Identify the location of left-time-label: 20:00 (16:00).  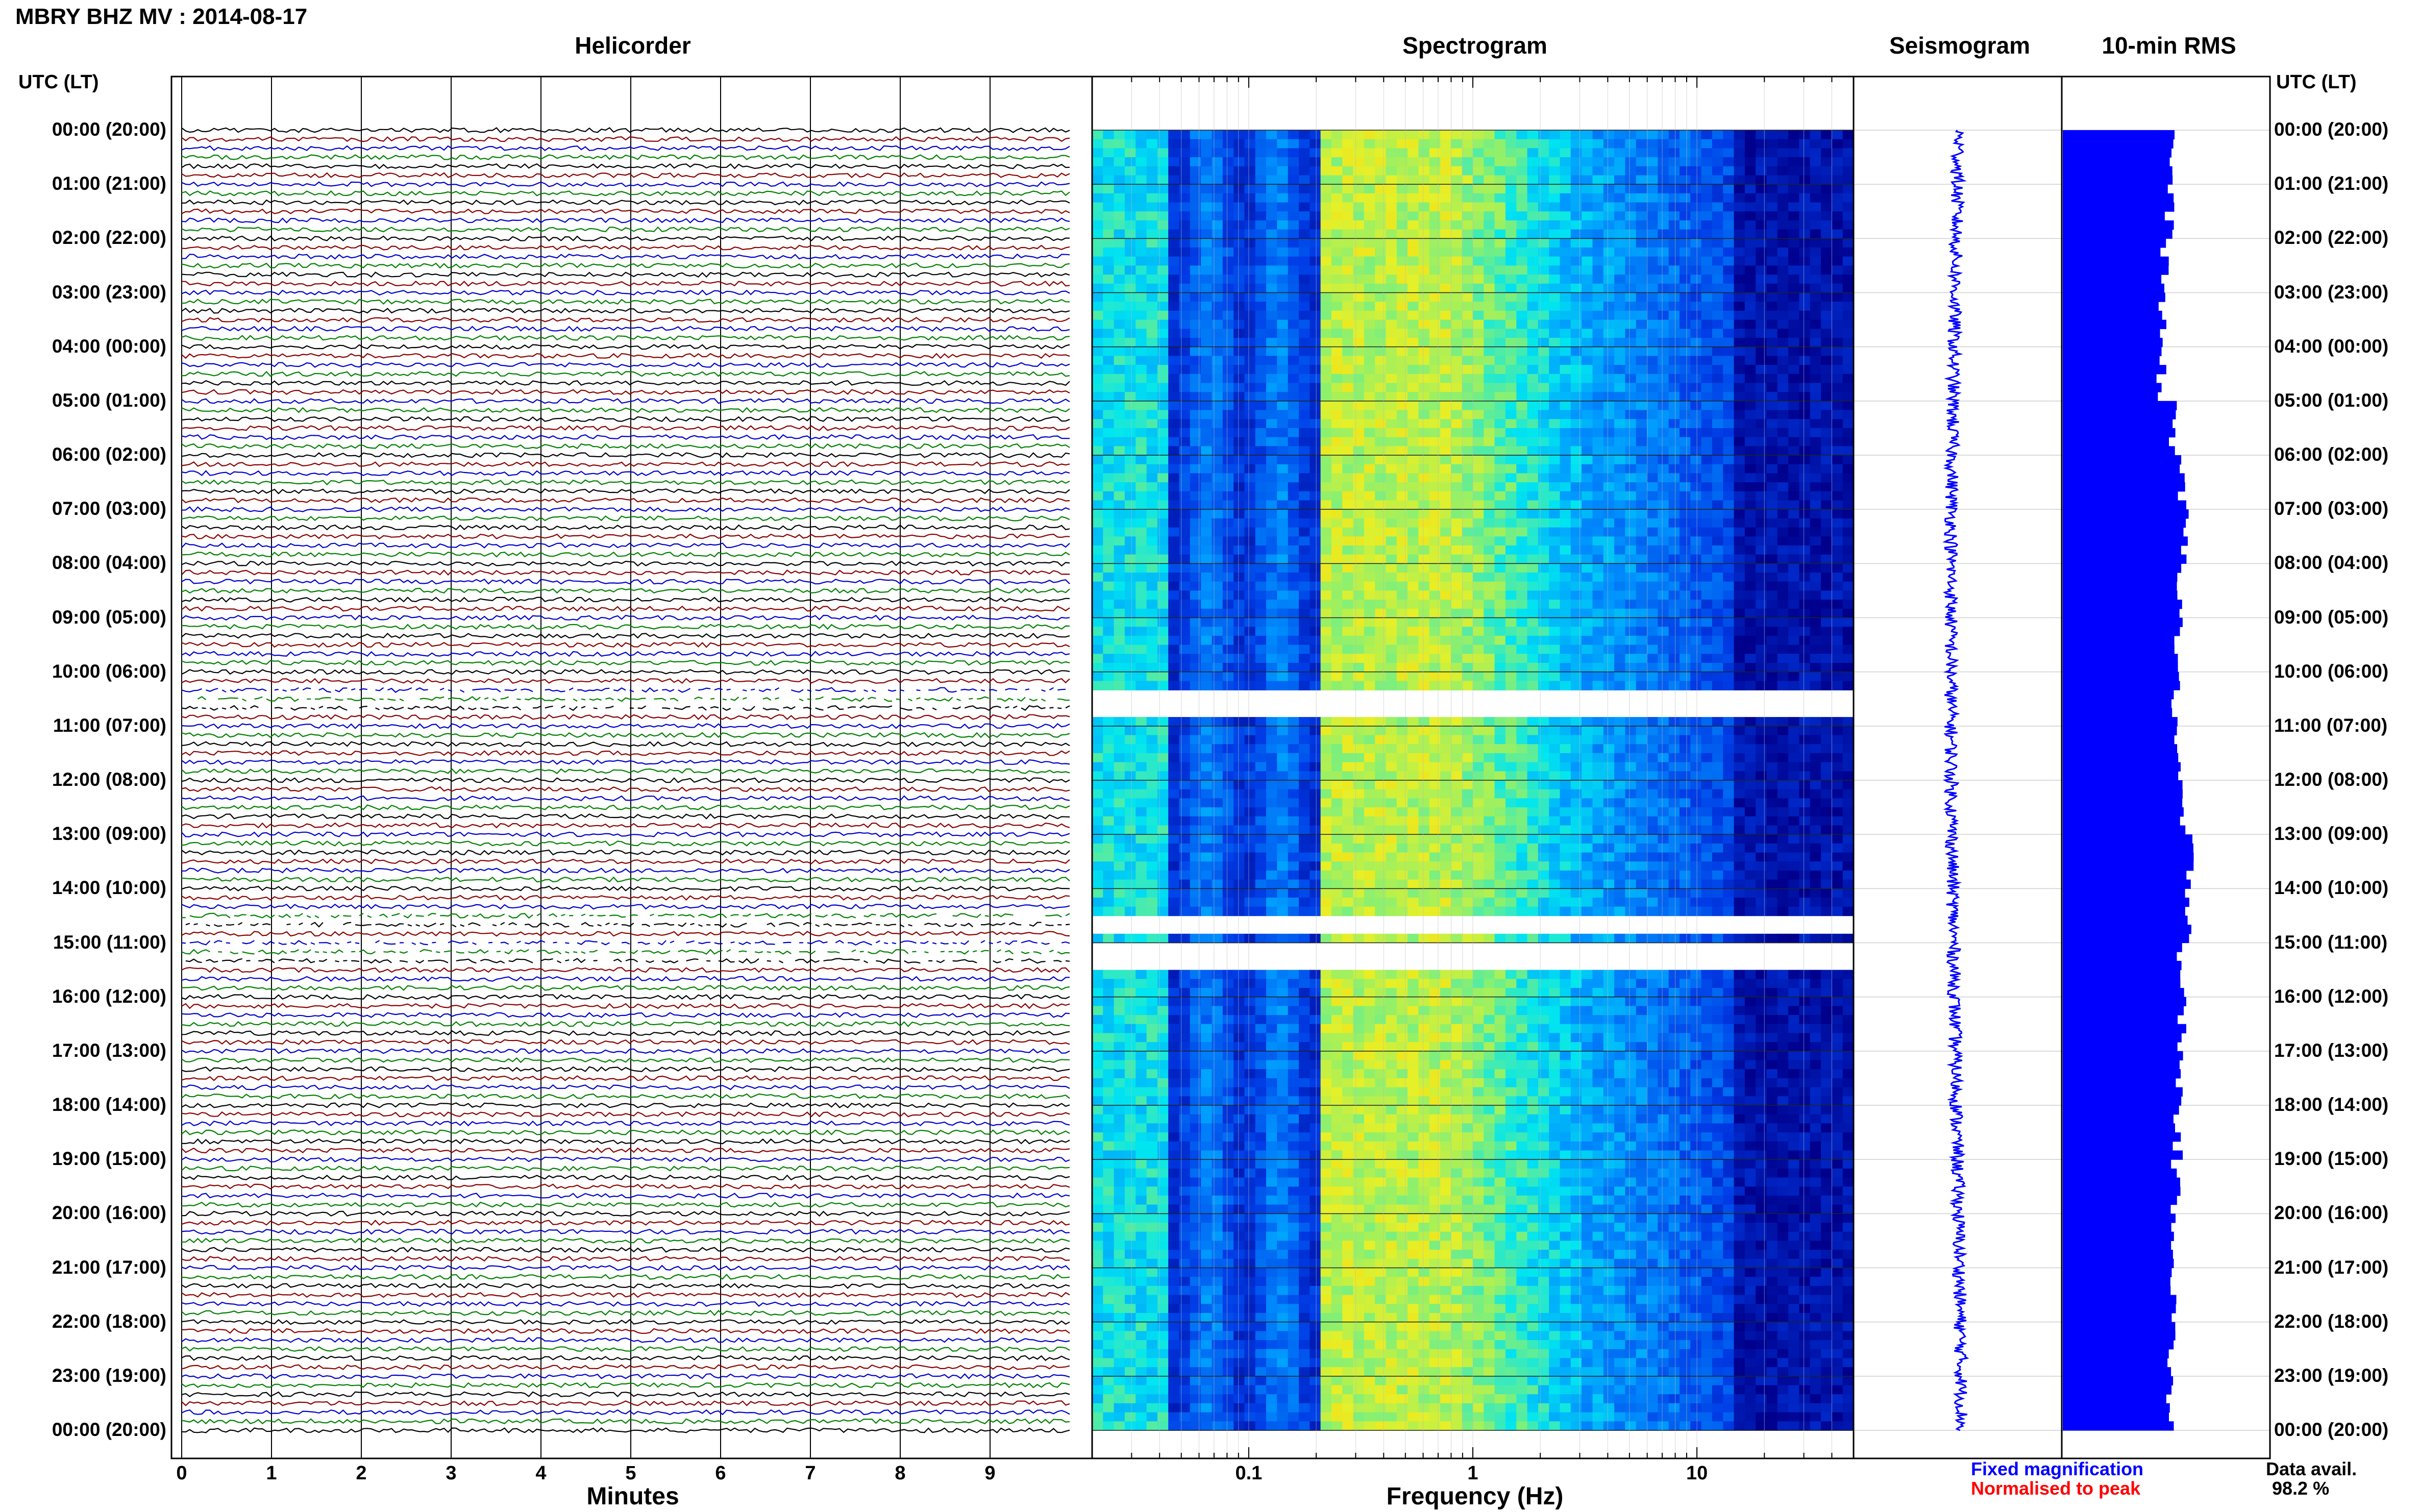
(109, 1213).